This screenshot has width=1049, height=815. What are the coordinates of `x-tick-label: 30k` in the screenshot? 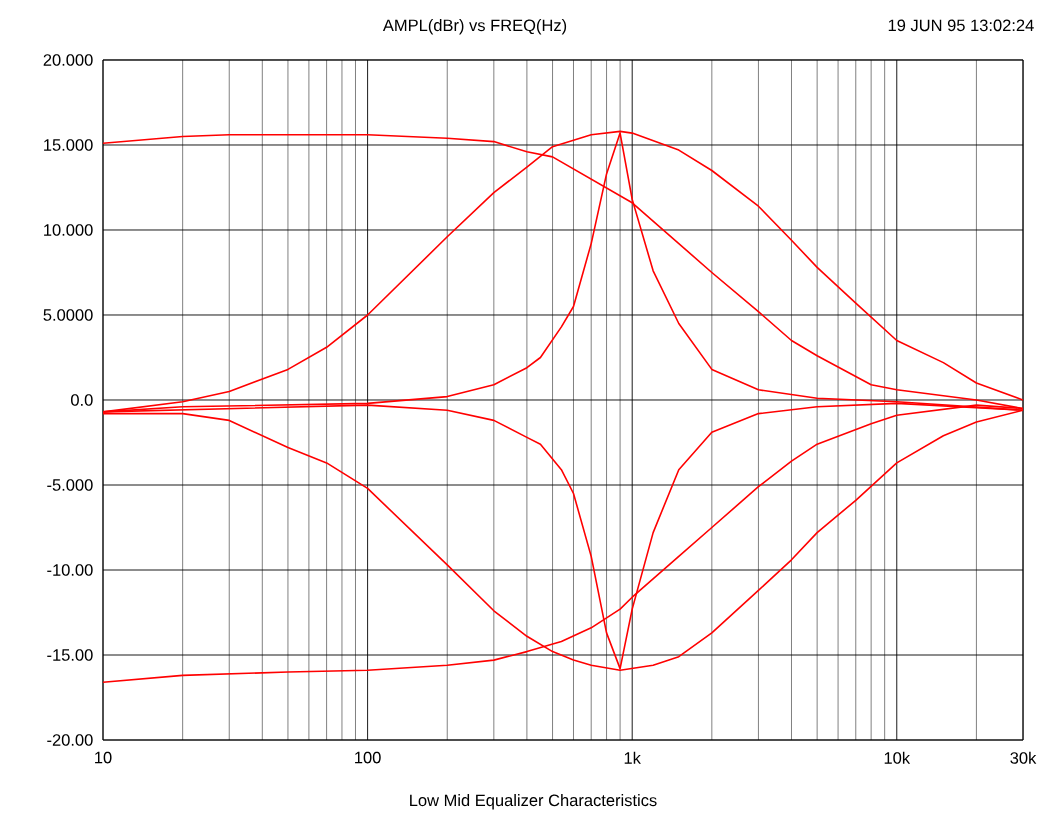 It's located at (1023, 757).